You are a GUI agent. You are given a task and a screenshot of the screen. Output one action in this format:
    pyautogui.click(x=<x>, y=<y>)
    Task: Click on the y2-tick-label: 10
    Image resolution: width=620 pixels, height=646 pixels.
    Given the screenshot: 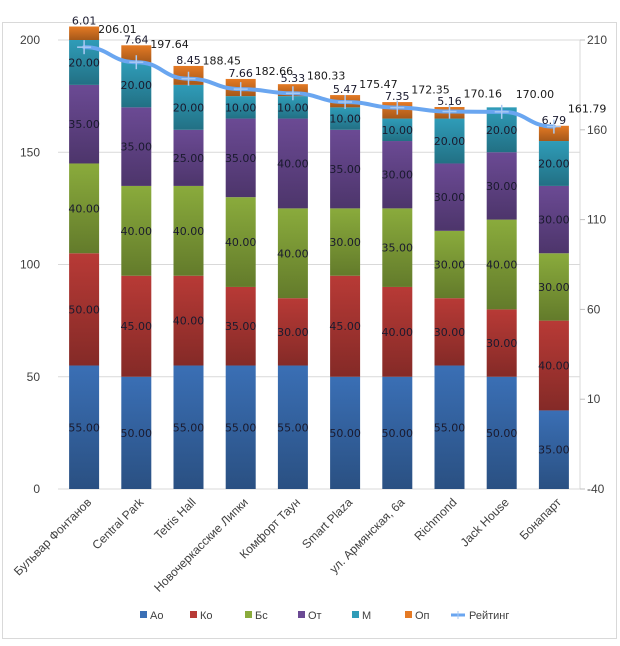 What is the action you would take?
    pyautogui.click(x=594, y=399)
    